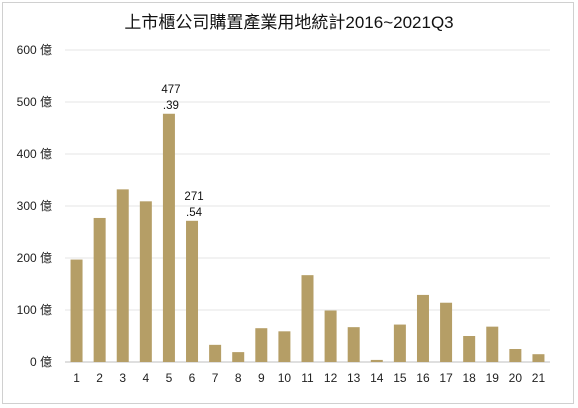 This screenshot has width=578, height=408. What do you see at coordinates (41, 362) in the screenshot?
I see `y-tick-label: 0 億` at bounding box center [41, 362].